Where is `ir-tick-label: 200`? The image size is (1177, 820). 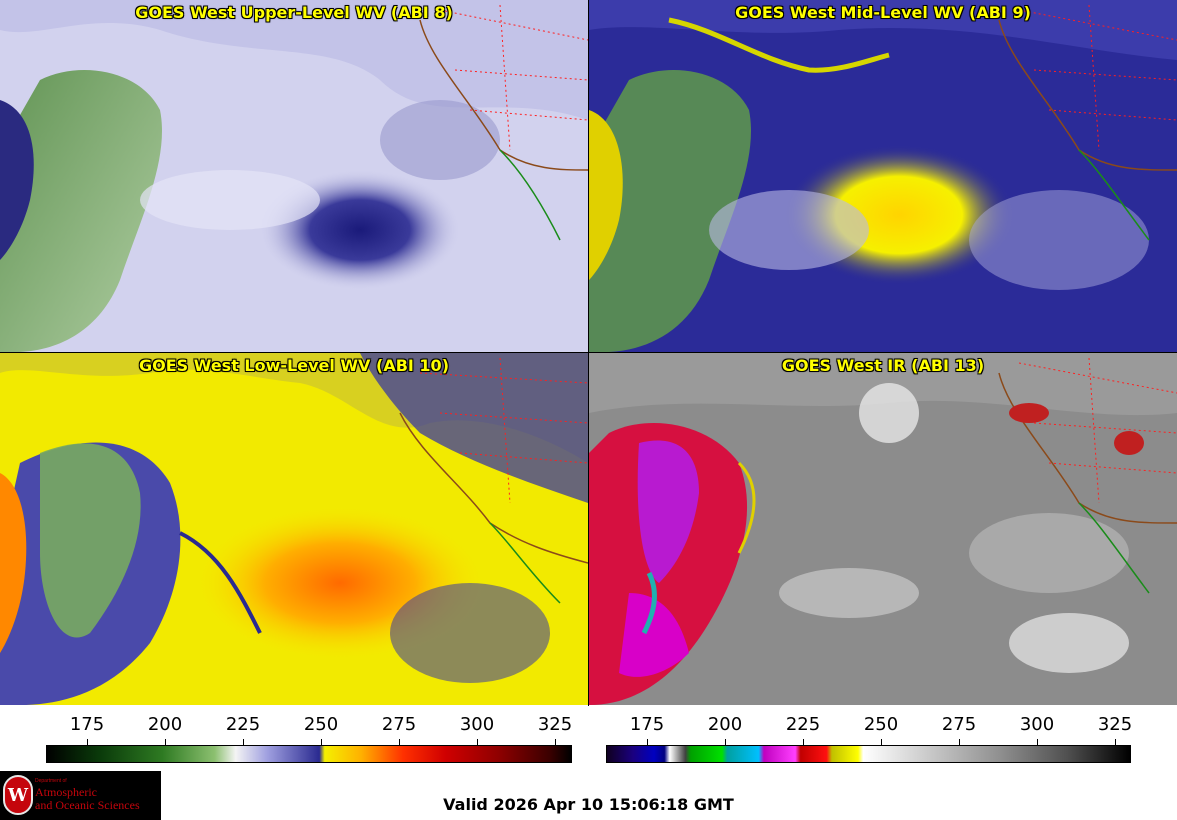
ir-tick-label: 200 is located at coordinates (725, 724).